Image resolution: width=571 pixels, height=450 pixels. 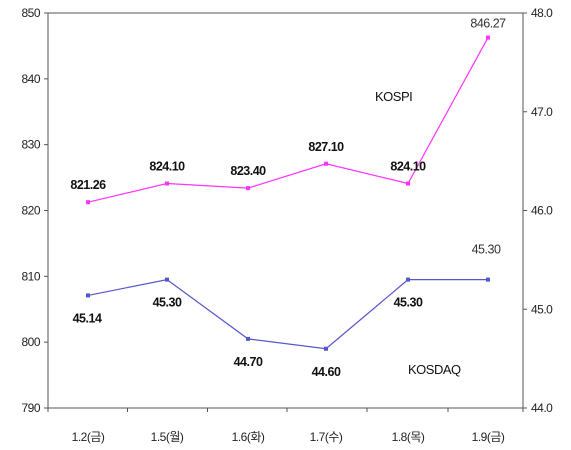 What do you see at coordinates (30, 276) in the screenshot?
I see `left-tick-label: 810` at bounding box center [30, 276].